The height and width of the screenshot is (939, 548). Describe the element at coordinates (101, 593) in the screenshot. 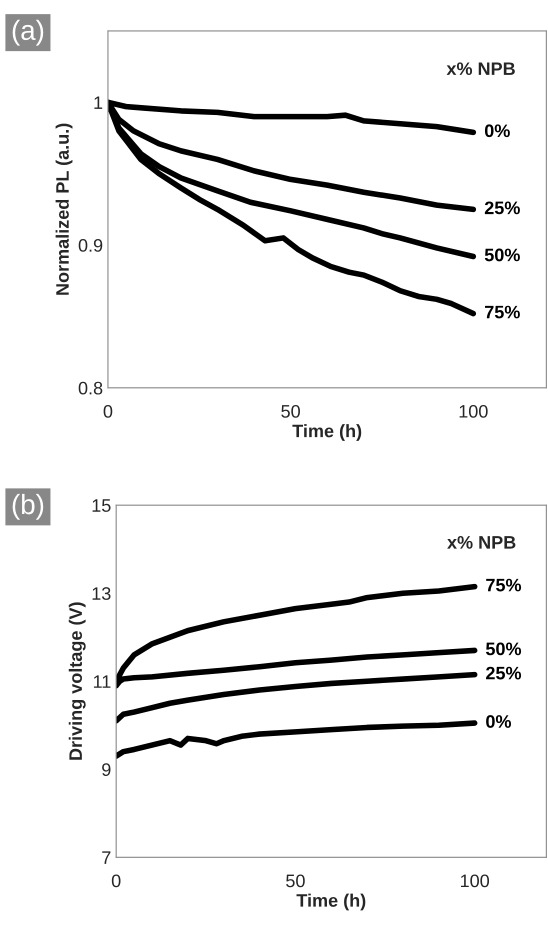

I see `y-tick-label: 13` at that location.